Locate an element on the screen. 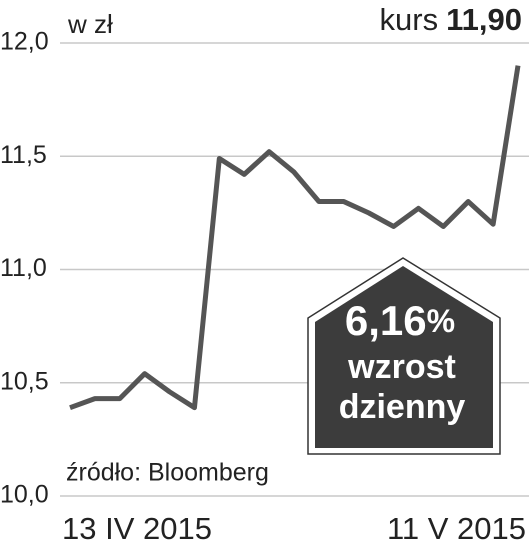 The width and height of the screenshot is (529, 555). y-tick-label: 11,0 is located at coordinates (23, 268).